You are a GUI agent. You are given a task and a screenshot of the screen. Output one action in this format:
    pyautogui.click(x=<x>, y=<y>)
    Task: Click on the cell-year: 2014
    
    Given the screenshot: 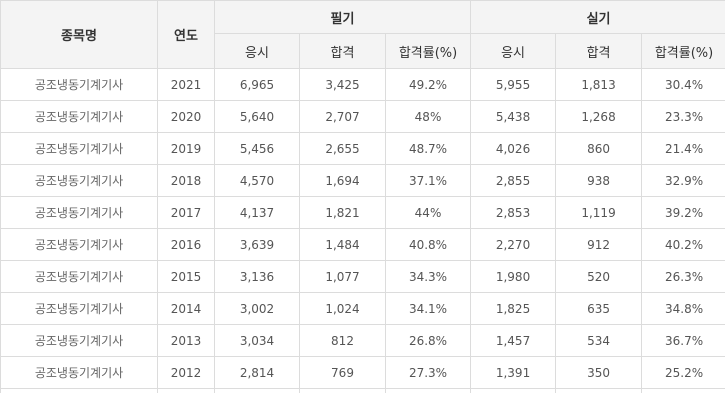 What is the action you would take?
    pyautogui.click(x=186, y=308)
    